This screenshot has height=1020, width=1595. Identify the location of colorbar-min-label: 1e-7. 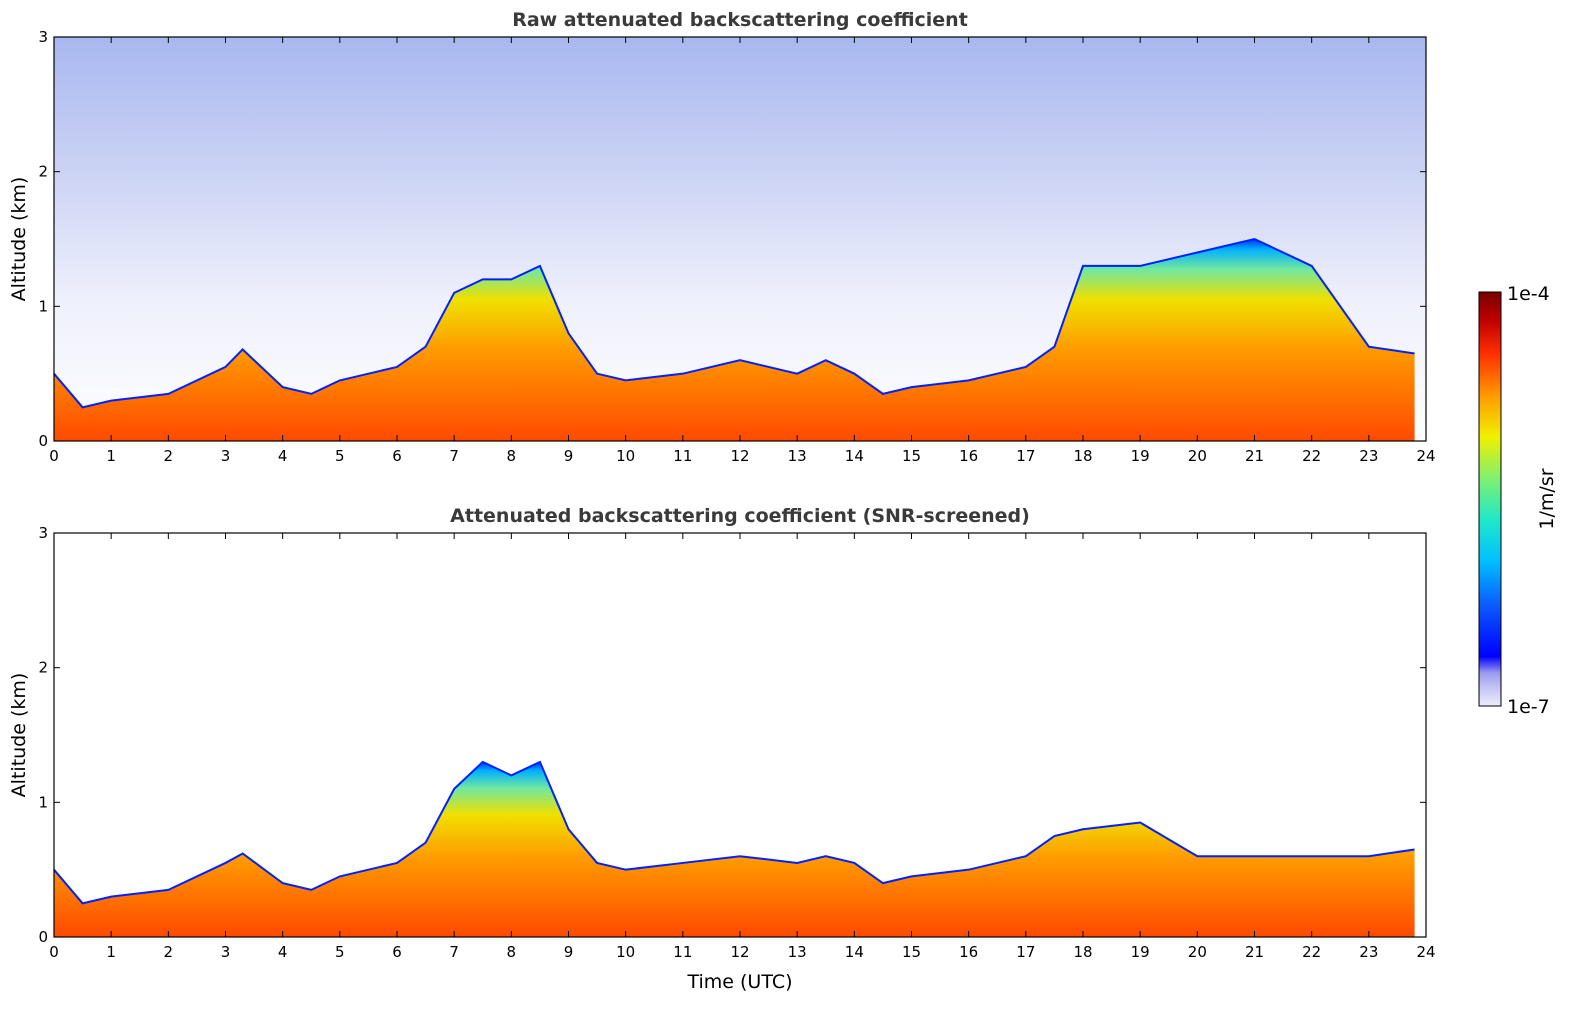
(1528, 707).